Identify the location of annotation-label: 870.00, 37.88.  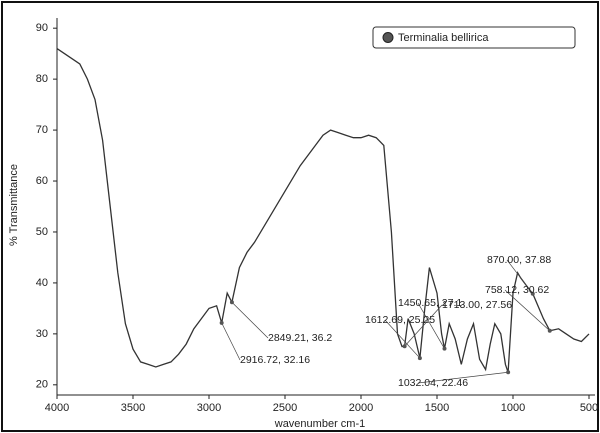
(519, 260).